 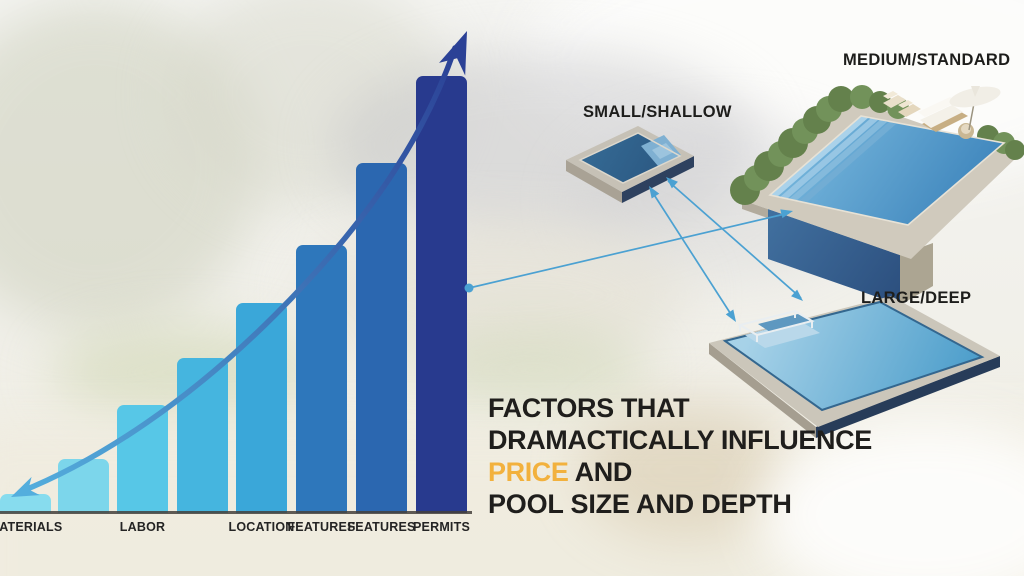 I want to click on x-axis-label-materials: MATERIALS, so click(x=31, y=527).